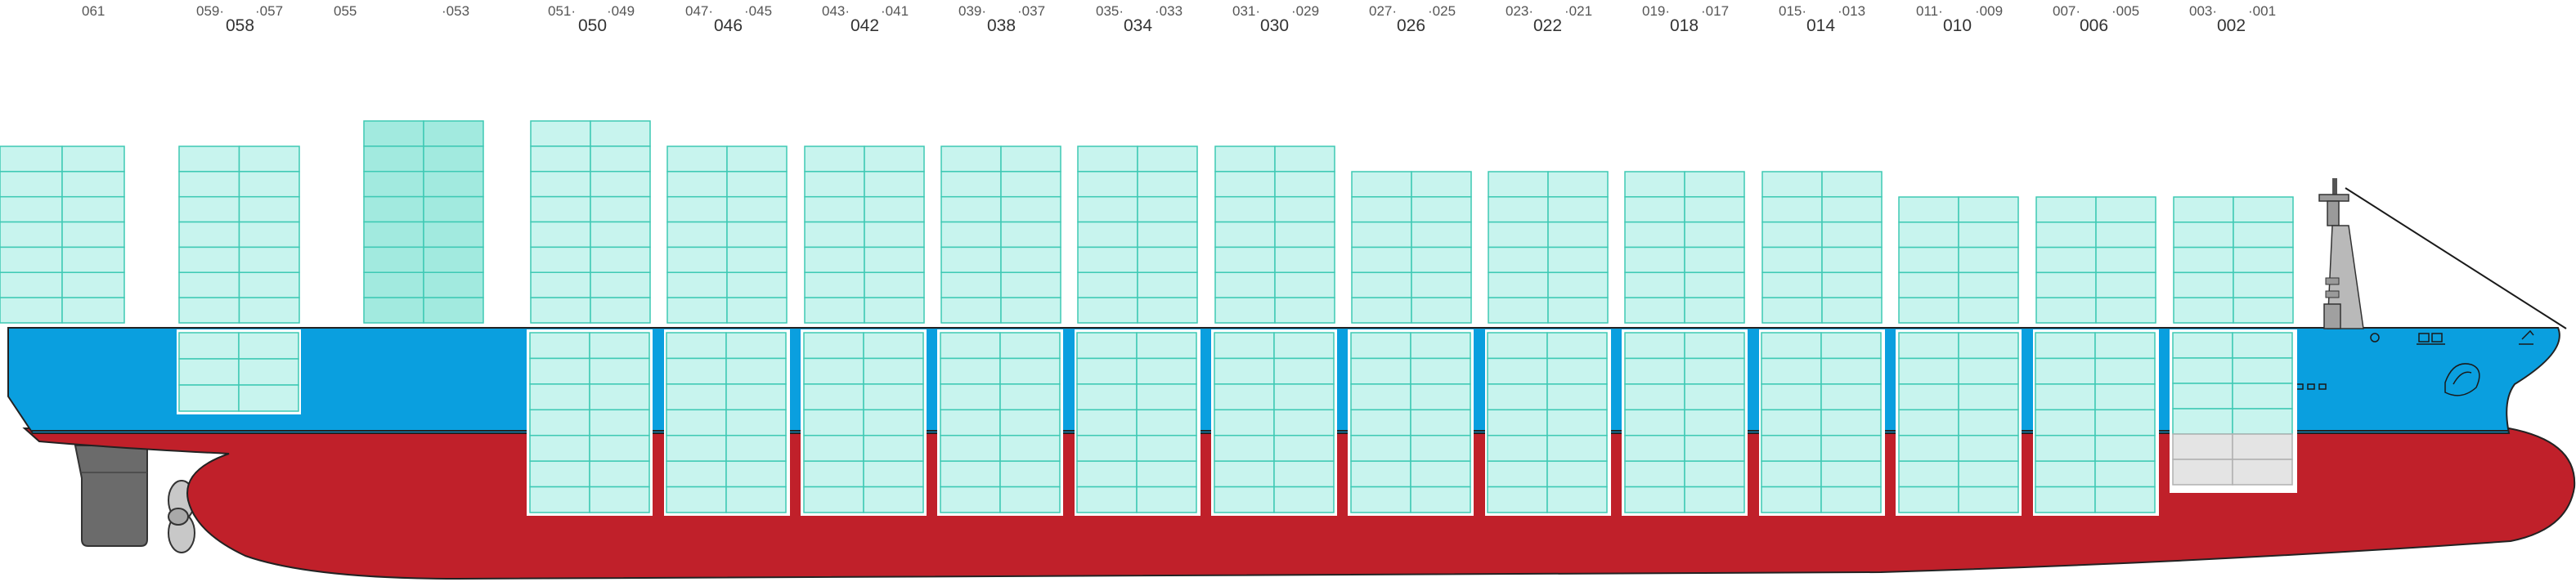 The width and height of the screenshot is (2576, 582). What do you see at coordinates (2231, 26) in the screenshot?
I see `bay-label-002: 002` at bounding box center [2231, 26].